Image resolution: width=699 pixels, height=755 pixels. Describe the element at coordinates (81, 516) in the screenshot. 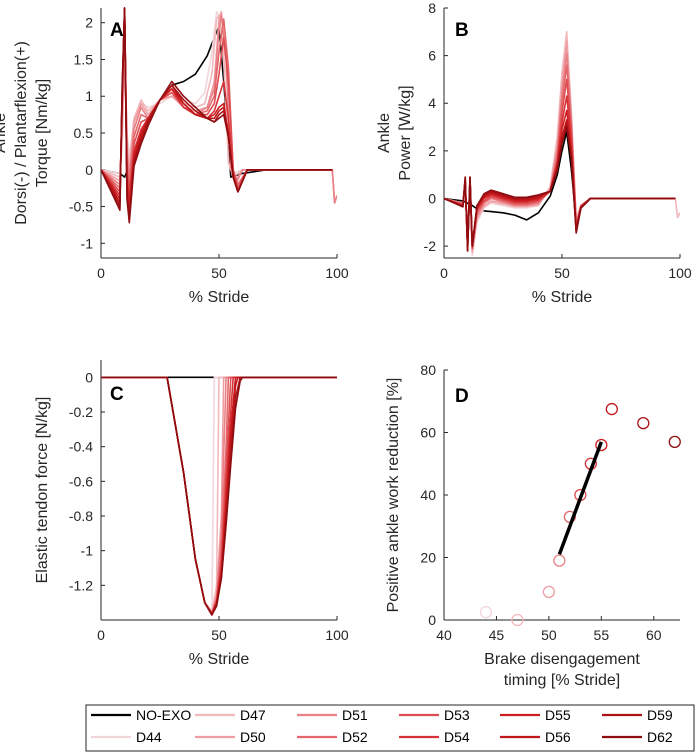

I see `y-tick-label: -0.8` at that location.